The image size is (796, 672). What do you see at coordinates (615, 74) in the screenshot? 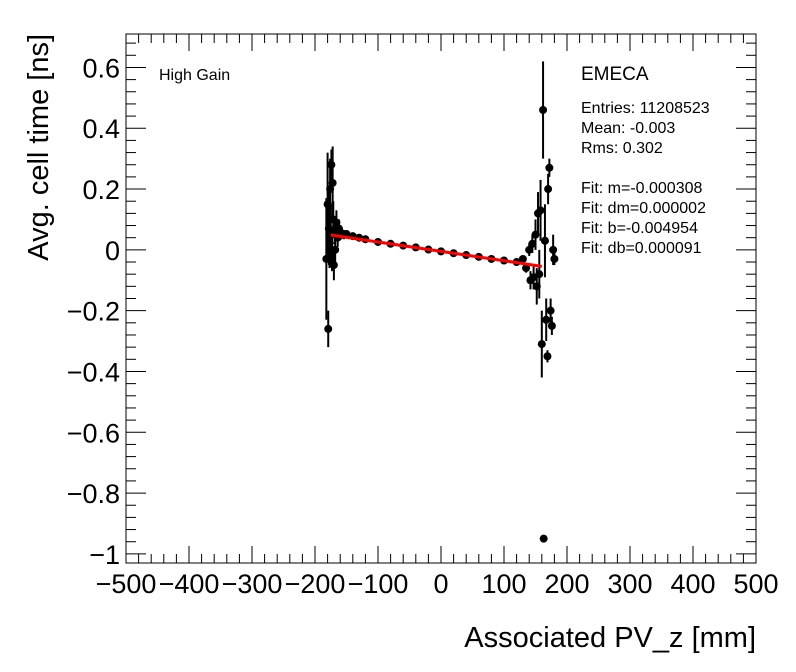
I see `region-annotation: EMECA` at bounding box center [615, 74].